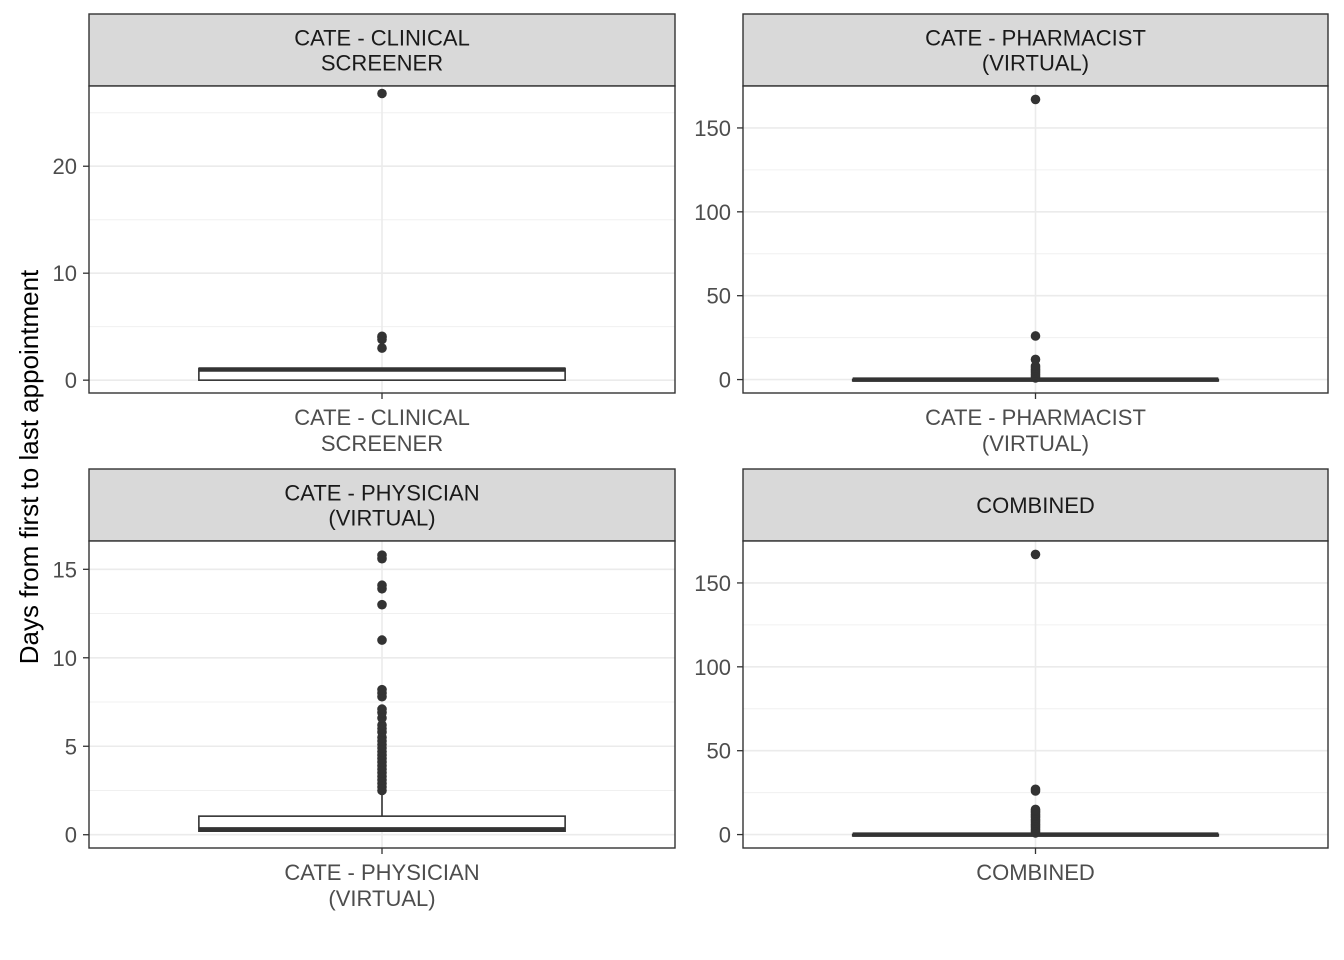 This screenshot has width=1344, height=960. What do you see at coordinates (65, 166) in the screenshot?
I see `y-tick-label: 20` at bounding box center [65, 166].